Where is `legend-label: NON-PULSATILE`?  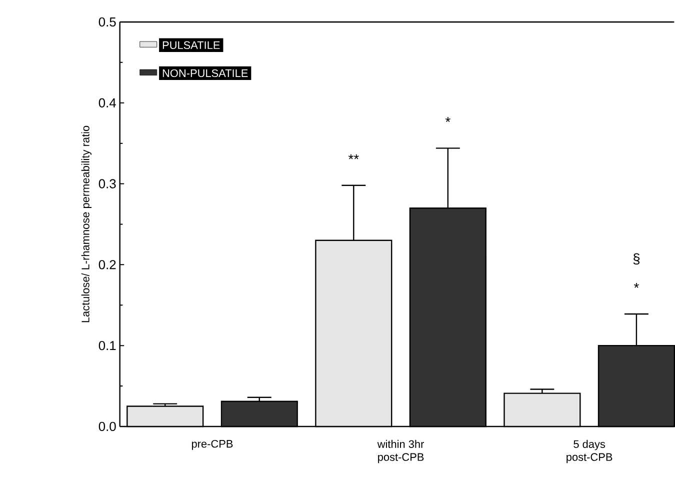
legend-label: NON-PULSATILE is located at coordinates (205, 73).